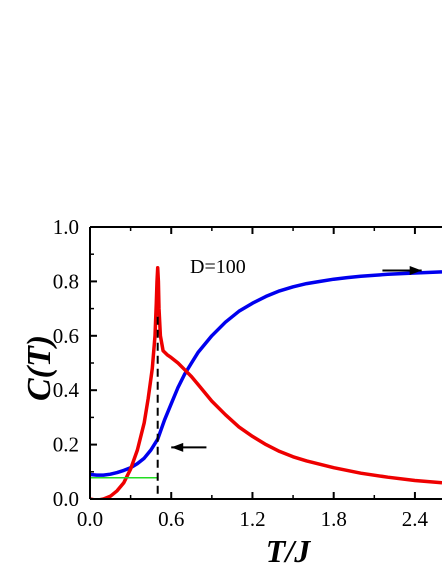  Describe the element at coordinates (177, 447) in the screenshot. I see `arrow-2-head` at that location.